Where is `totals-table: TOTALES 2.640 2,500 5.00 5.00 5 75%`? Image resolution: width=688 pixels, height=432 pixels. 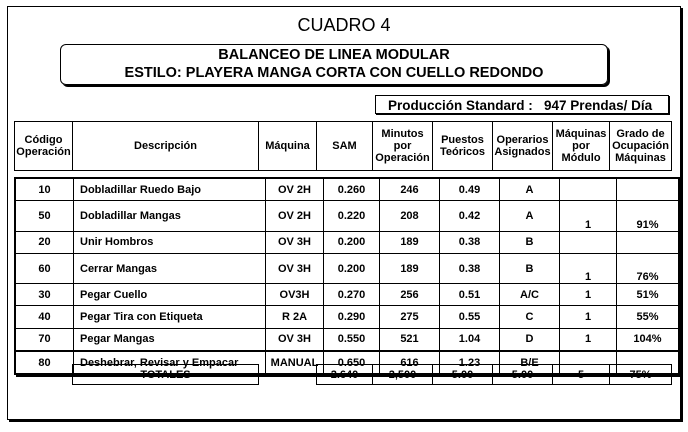
totals-table: TOTALES 2.640 2,500 5.00 5.00 5 75% is located at coordinates (372, 374).